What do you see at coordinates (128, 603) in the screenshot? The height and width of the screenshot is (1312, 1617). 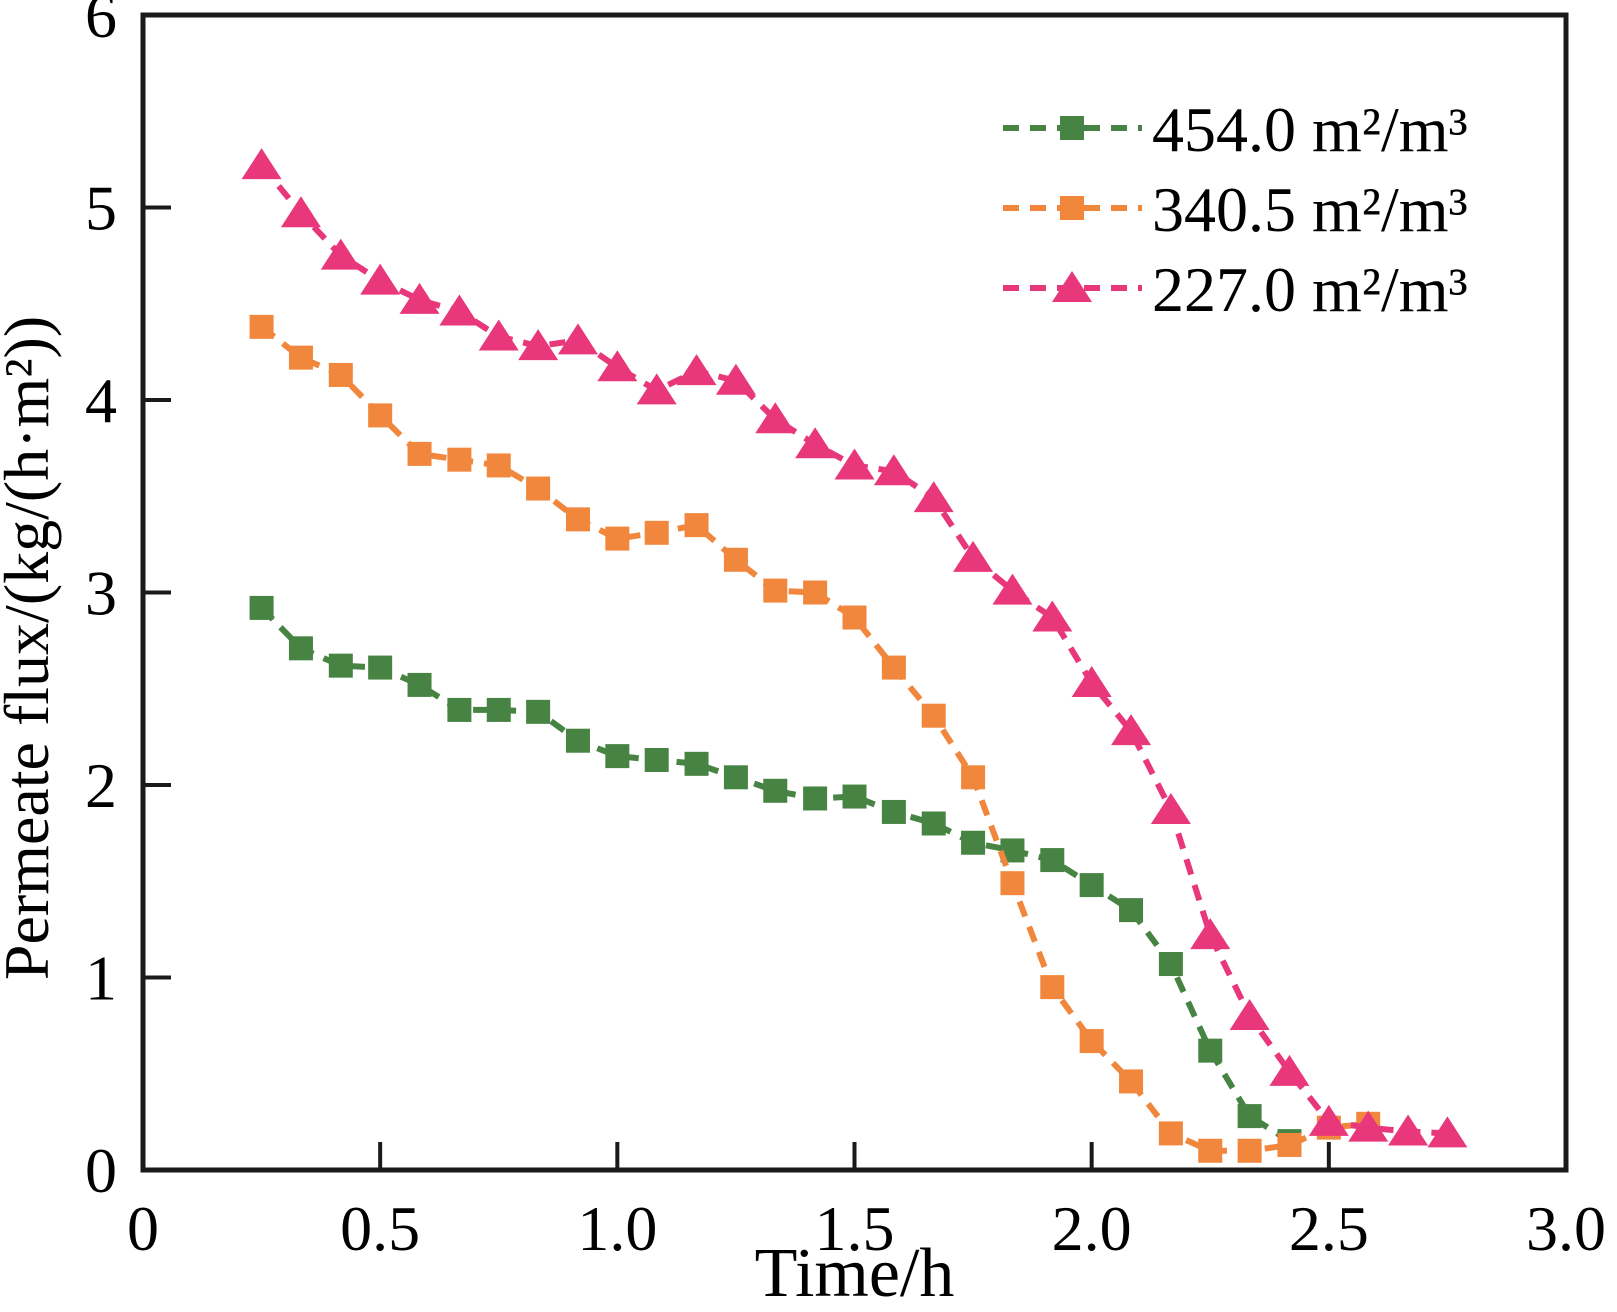 I see `y-axis: 0 1 2 3 4 5 6` at bounding box center [128, 603].